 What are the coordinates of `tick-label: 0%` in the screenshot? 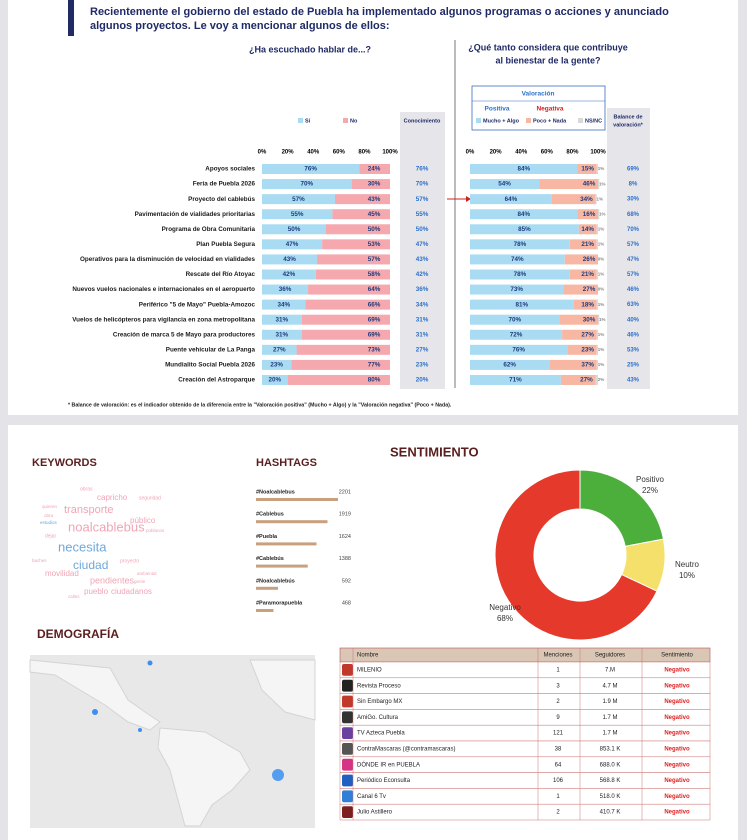 It's located at (470, 153).